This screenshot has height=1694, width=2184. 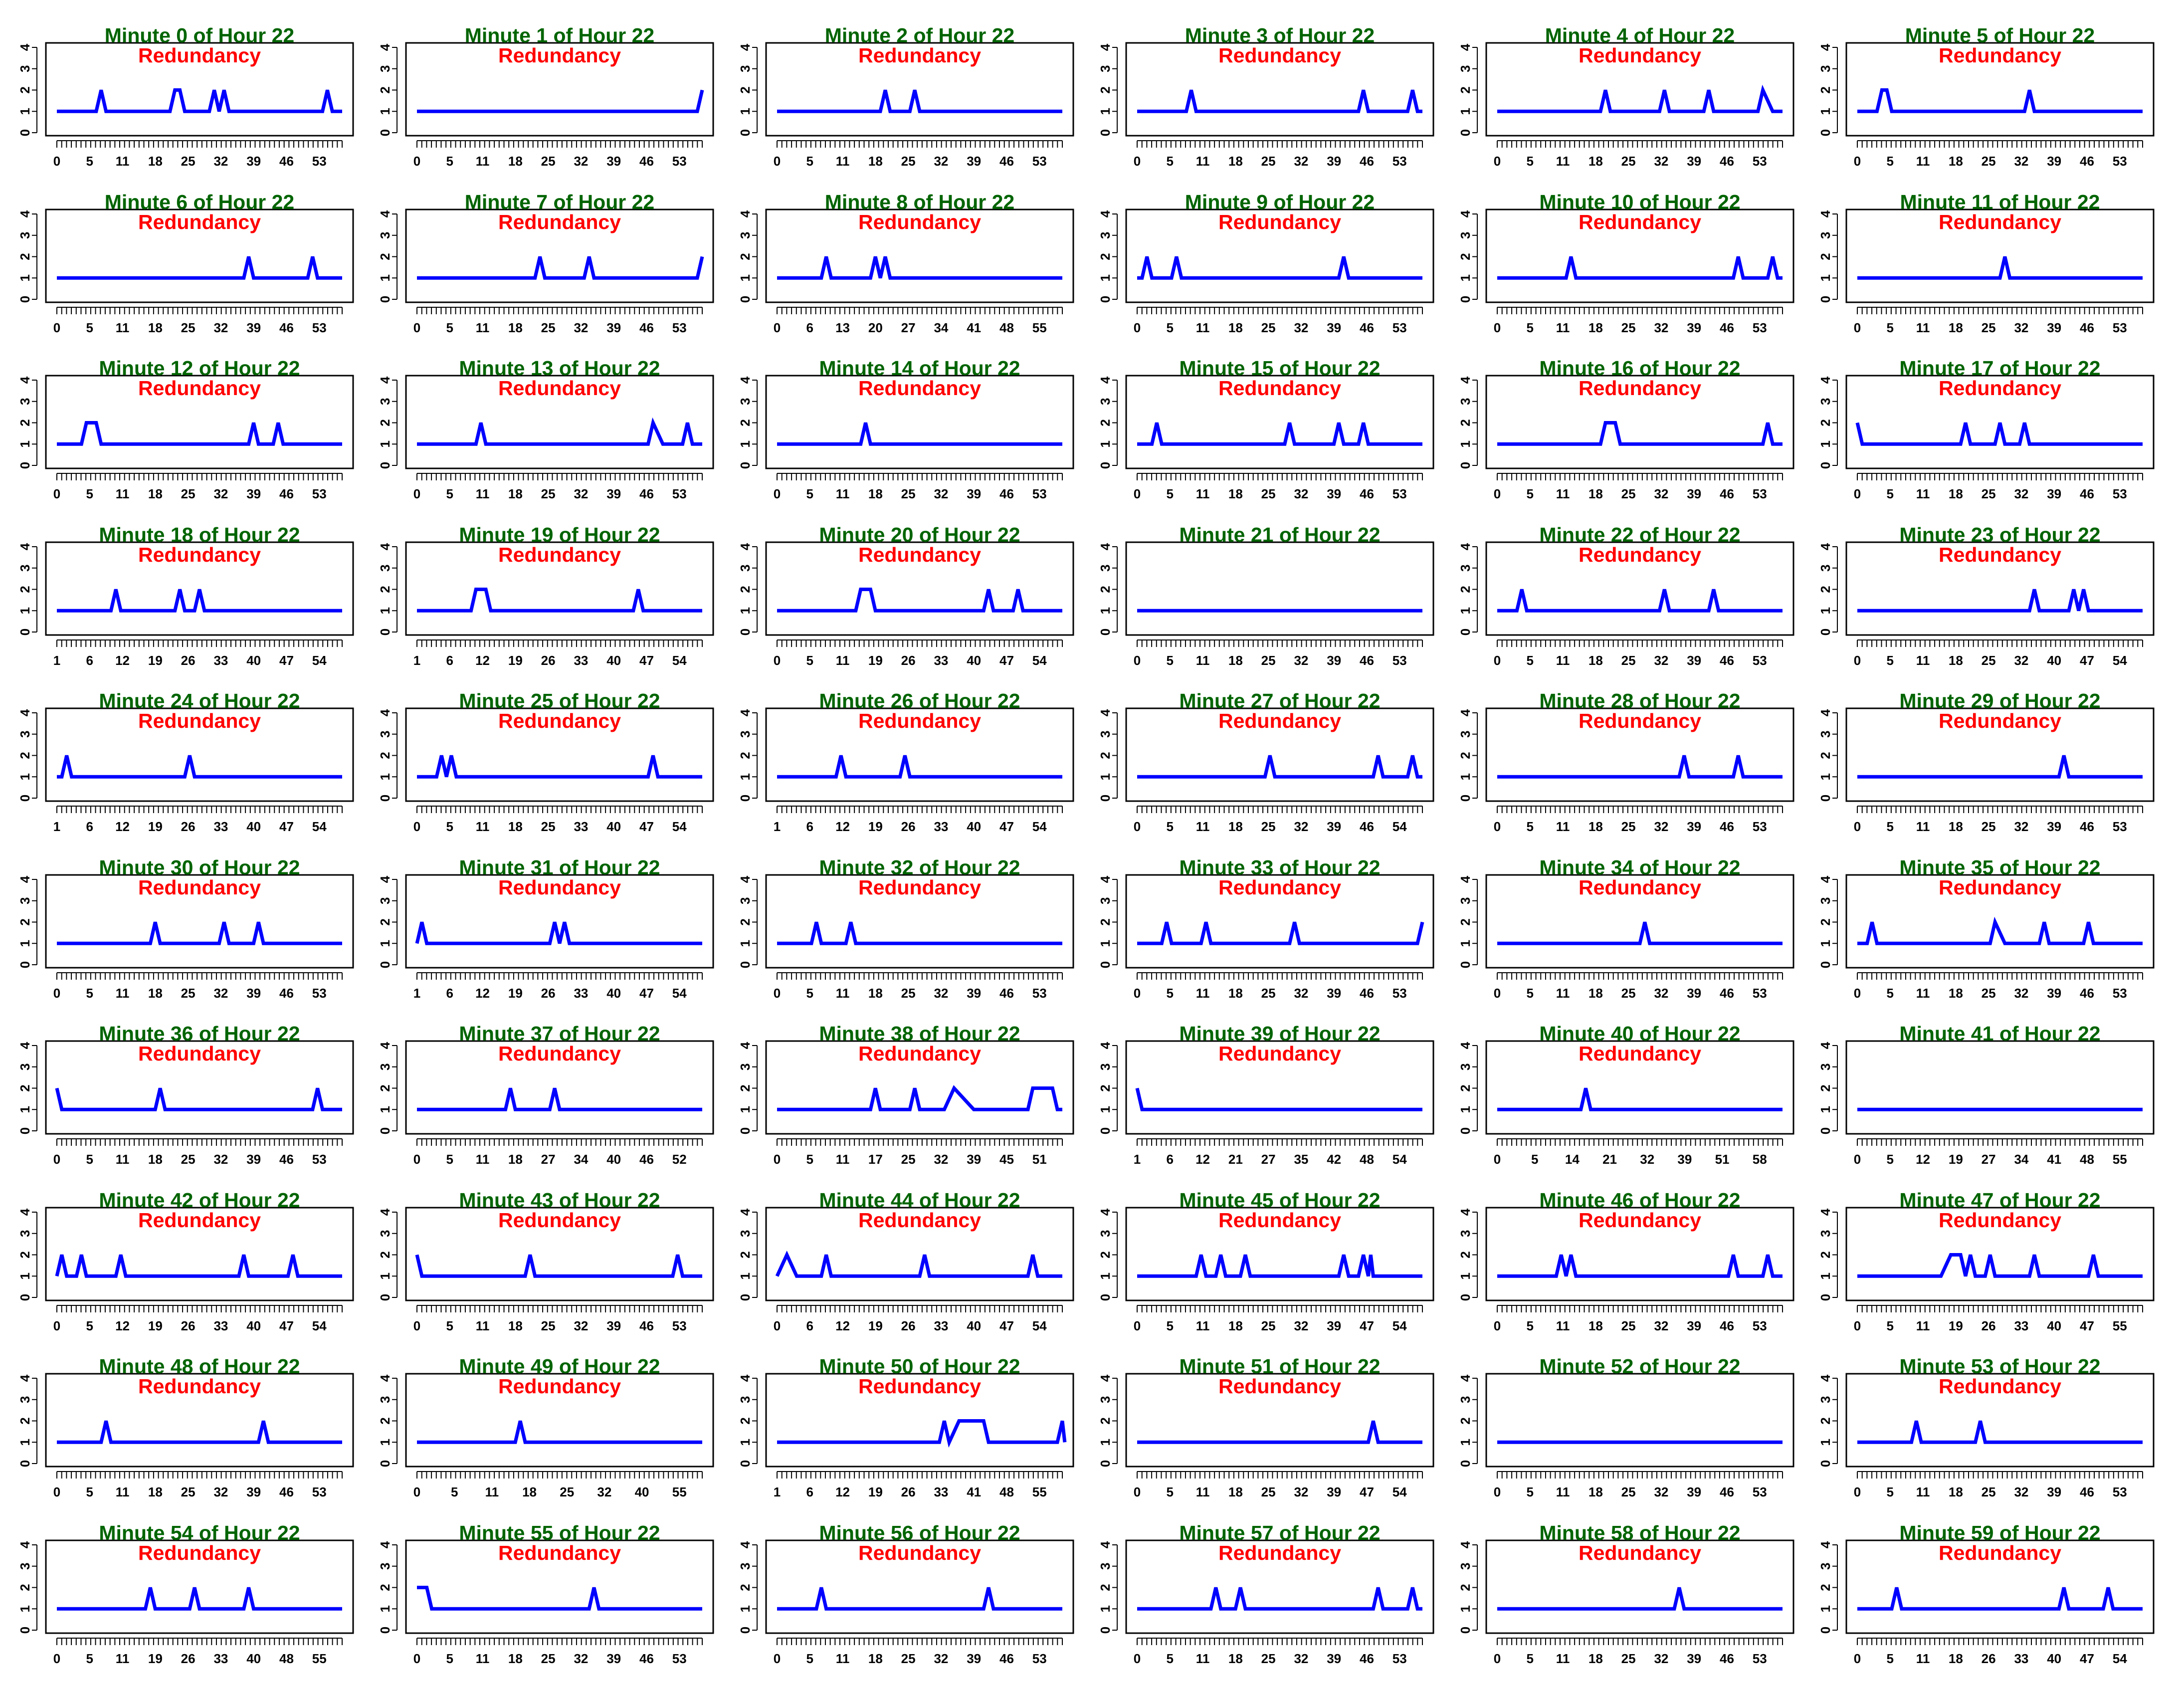 What do you see at coordinates (679, 1159) in the screenshot?
I see `x-tick-label: 52` at bounding box center [679, 1159].